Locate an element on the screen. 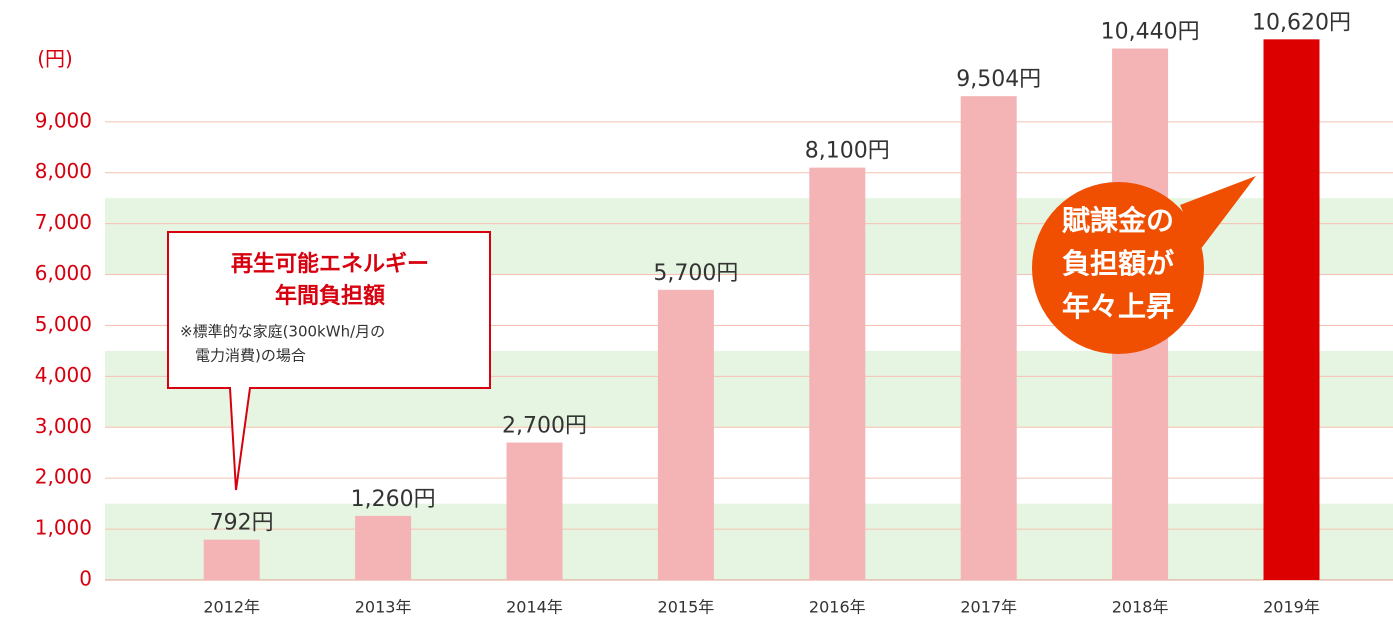 The height and width of the screenshot is (624, 1393). x-tick-label: 2019年 is located at coordinates (1291, 607).